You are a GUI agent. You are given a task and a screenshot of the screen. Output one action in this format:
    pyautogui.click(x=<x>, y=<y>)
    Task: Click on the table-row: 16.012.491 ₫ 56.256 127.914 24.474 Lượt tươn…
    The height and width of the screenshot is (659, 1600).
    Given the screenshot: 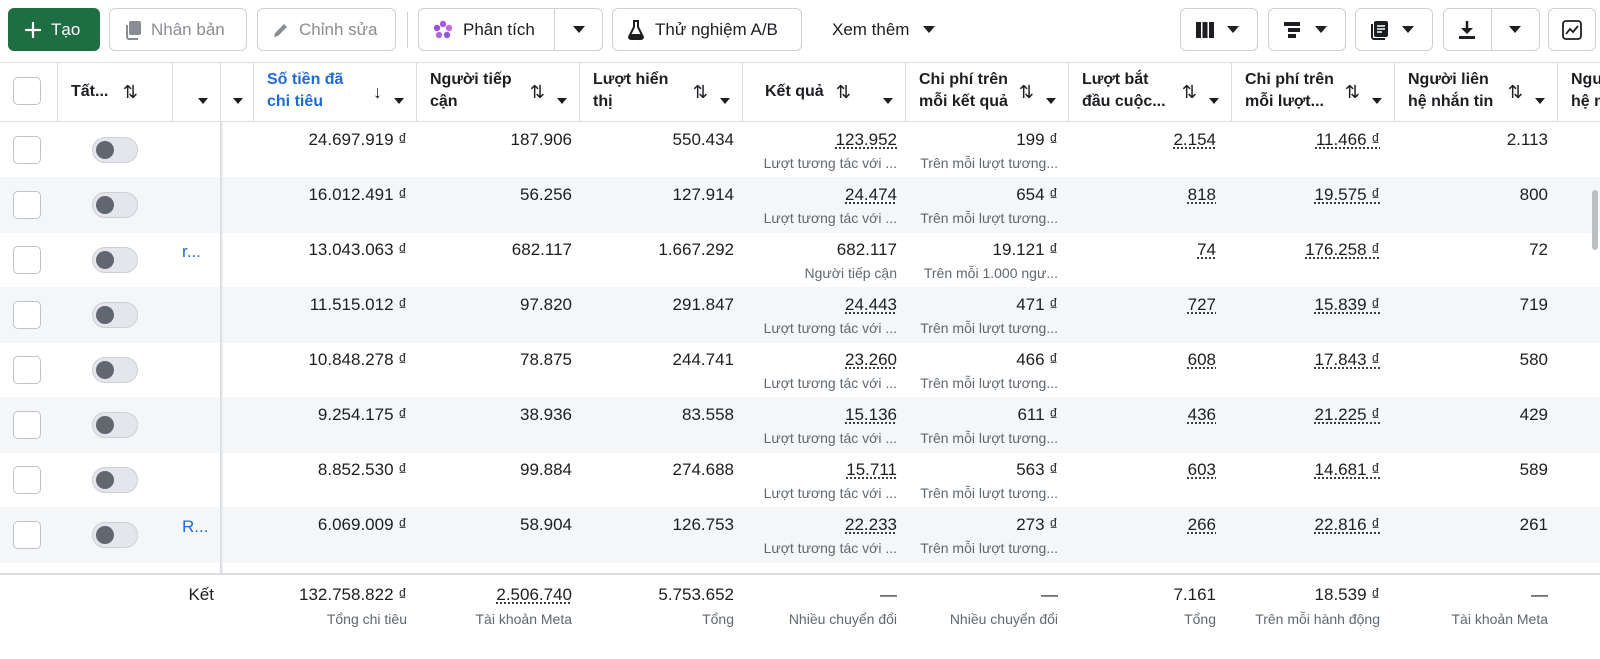 What is the action you would take?
    pyautogui.click(x=800, y=205)
    